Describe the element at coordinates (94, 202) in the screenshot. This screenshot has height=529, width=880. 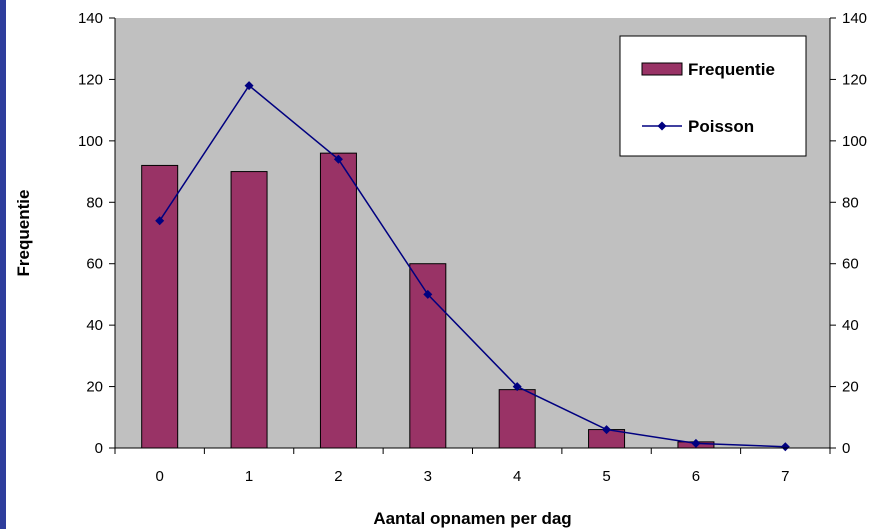
I see `left-tick-label: 80` at that location.